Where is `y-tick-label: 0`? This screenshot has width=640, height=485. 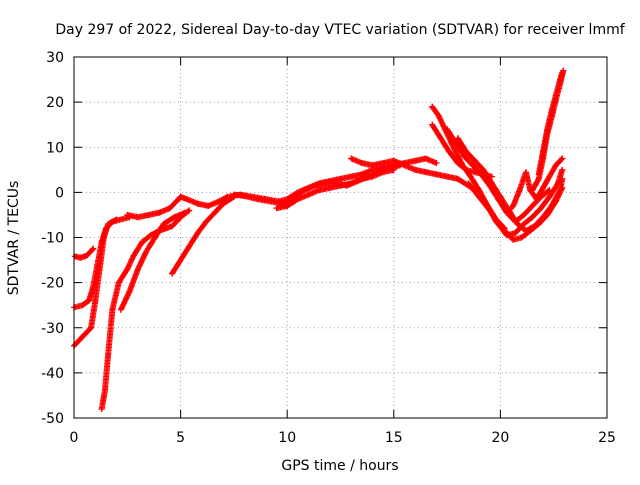 y-tick-label: 0 is located at coordinates (59, 193).